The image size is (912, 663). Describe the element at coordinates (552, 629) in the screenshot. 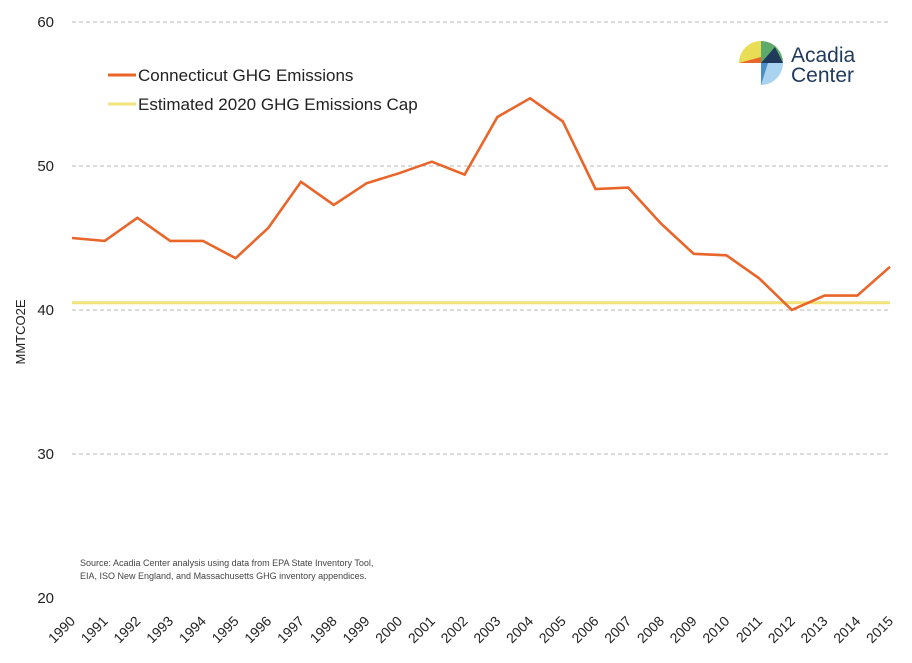

I see `x-tick-label: 2005` at that location.